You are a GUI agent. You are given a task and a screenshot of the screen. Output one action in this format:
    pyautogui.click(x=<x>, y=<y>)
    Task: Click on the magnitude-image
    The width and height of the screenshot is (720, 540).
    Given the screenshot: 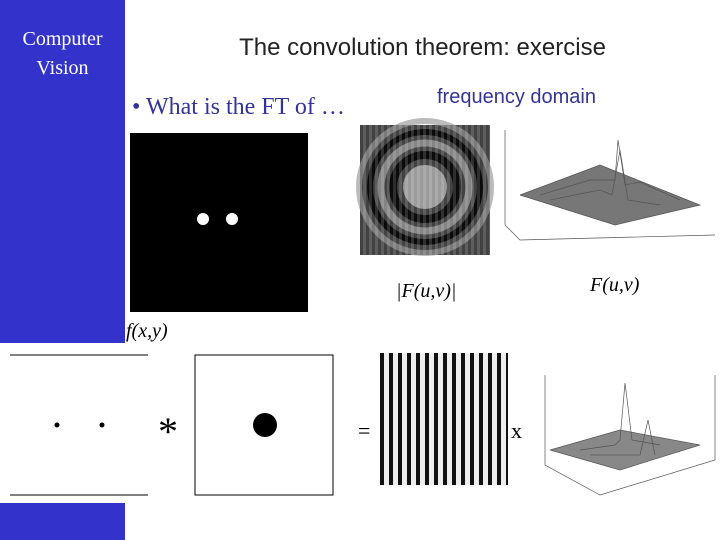 What is the action you would take?
    pyautogui.click(x=425, y=187)
    